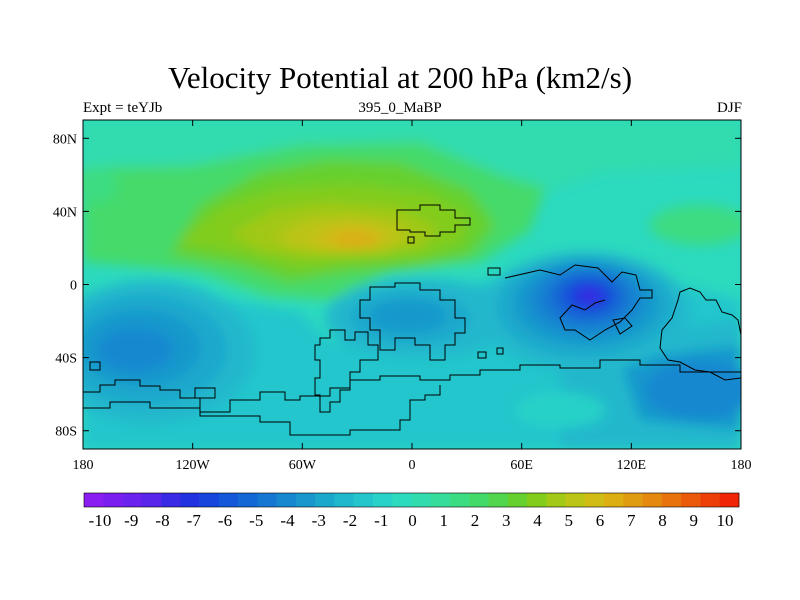 This screenshot has width=800, height=600. I want to click on colorbar-label: -6, so click(225, 520).